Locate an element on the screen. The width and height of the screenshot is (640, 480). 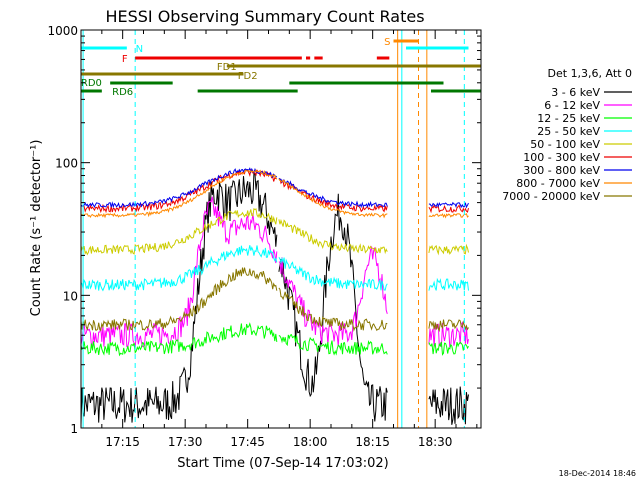
y-tick-label: 100 is located at coordinates (66, 164).